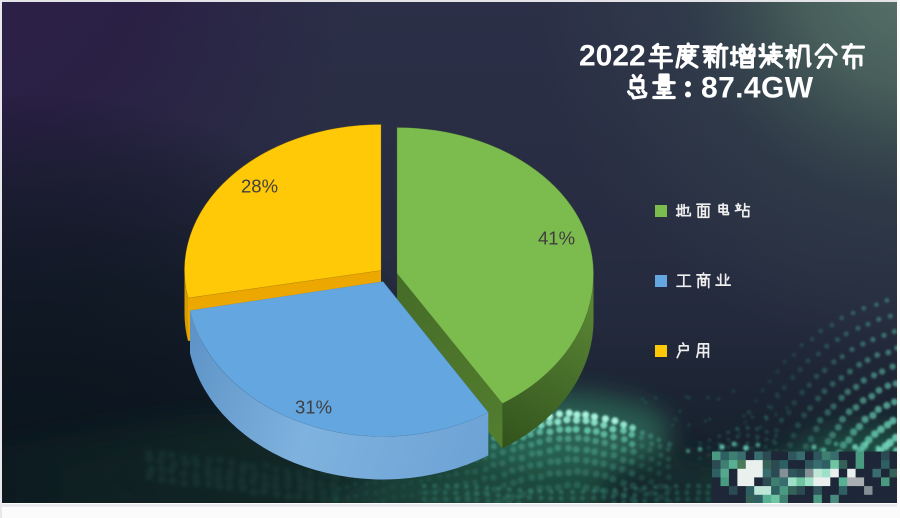 This screenshot has height=518, width=900. Describe the element at coordinates (757, 88) in the screenshot. I see `svg-text: 87.4GW` at that location.